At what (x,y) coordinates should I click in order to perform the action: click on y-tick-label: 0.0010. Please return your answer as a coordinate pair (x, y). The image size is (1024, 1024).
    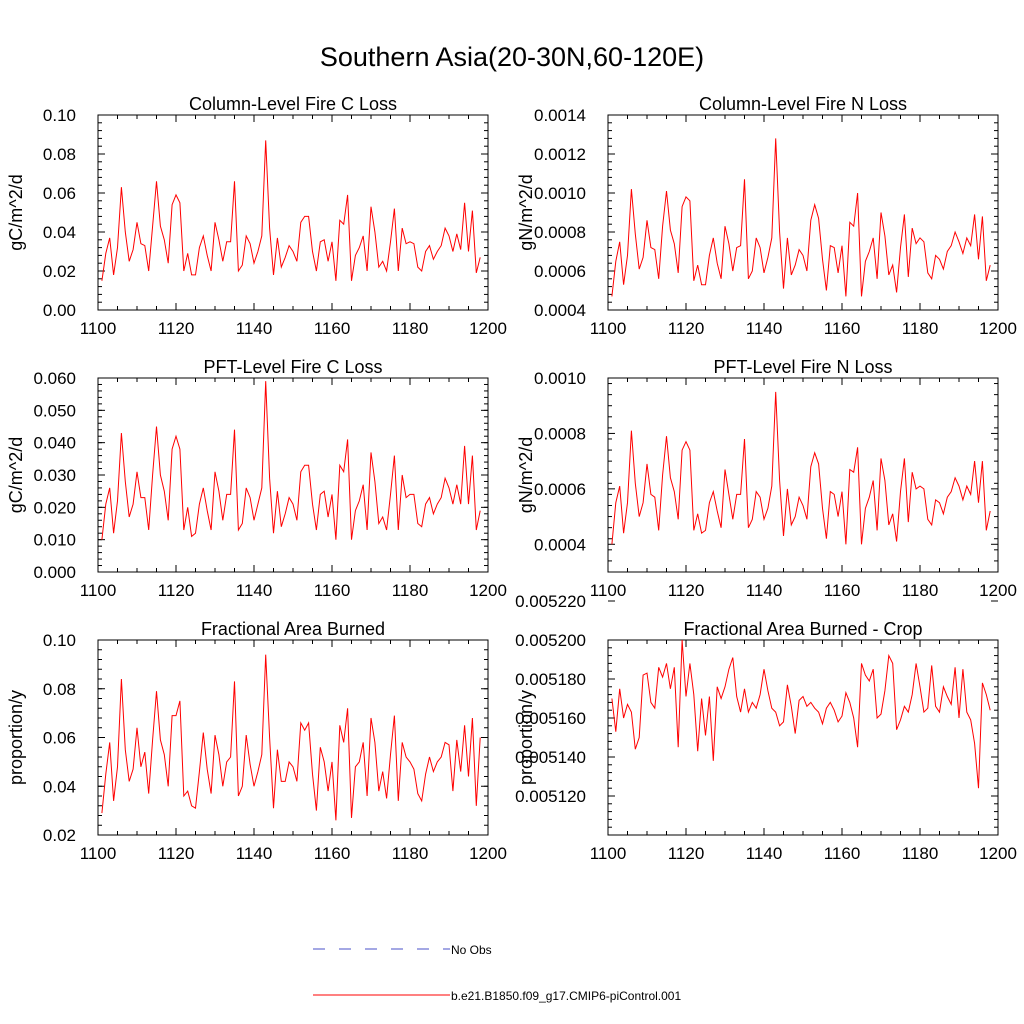
    Looking at the image, I should click on (560, 193).